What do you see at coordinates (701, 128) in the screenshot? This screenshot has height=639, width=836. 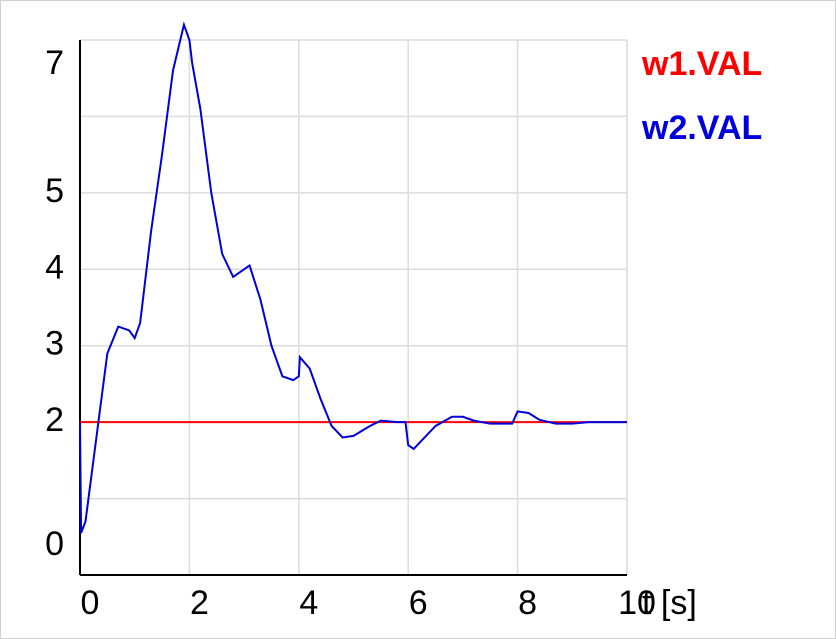 I see `legend-entry: w2.VAL` at bounding box center [701, 128].